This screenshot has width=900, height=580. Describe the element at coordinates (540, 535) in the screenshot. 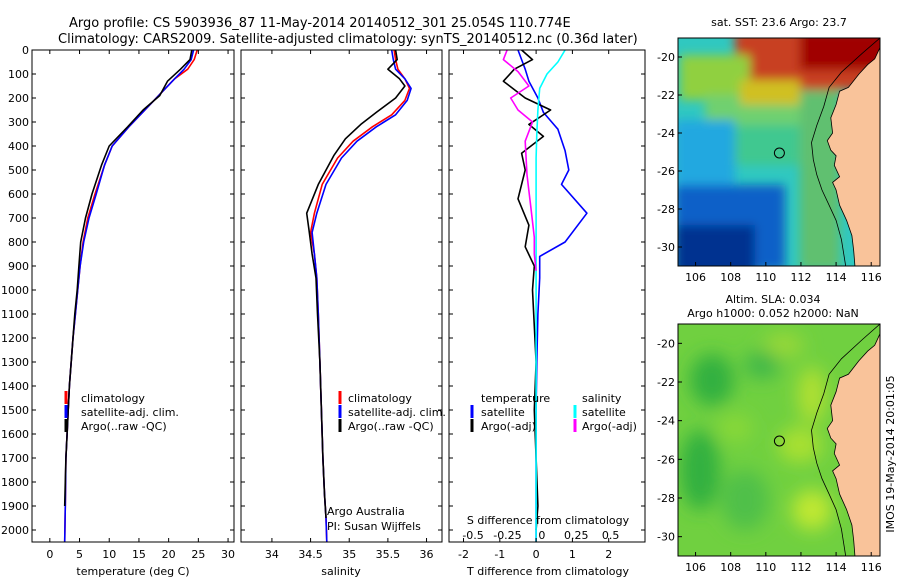

I see `s-difference-x-ticks: -0.5 -0.25 0 0.25 0.5` at that location.